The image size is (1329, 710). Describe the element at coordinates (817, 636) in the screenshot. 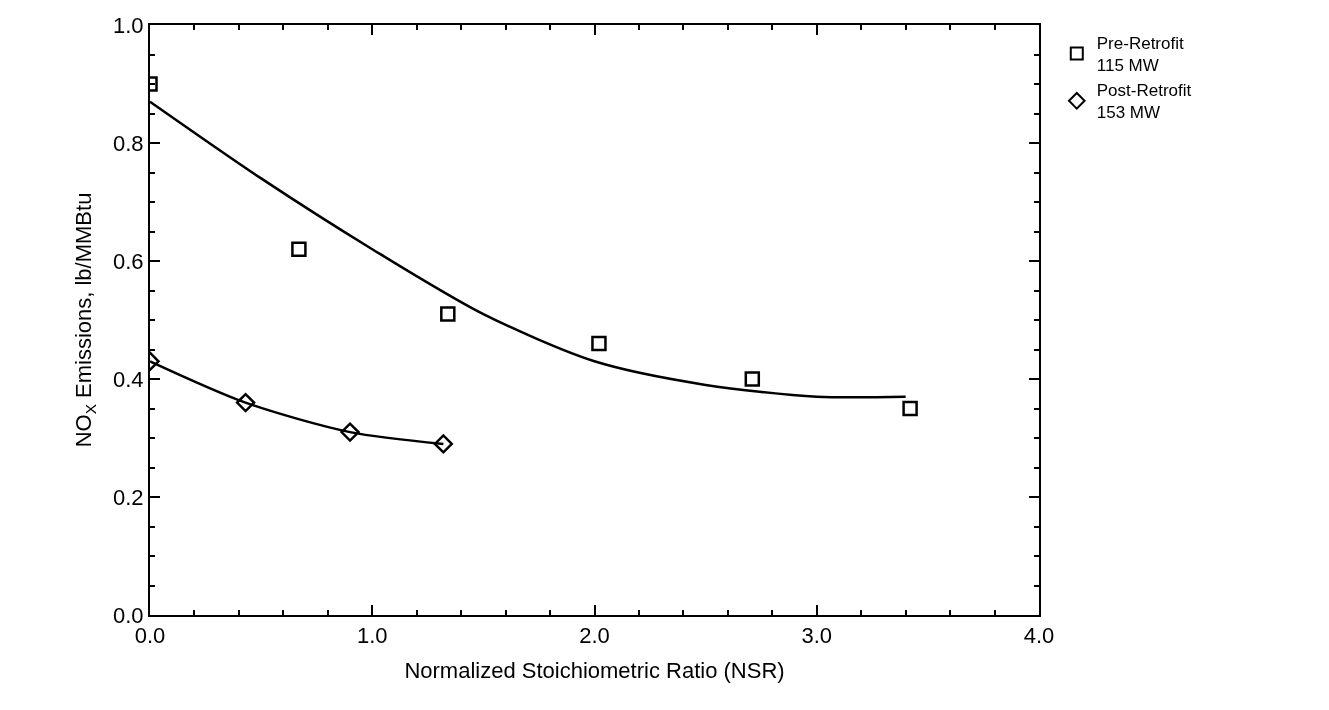

I see `x-tick-label: 3.0` at that location.